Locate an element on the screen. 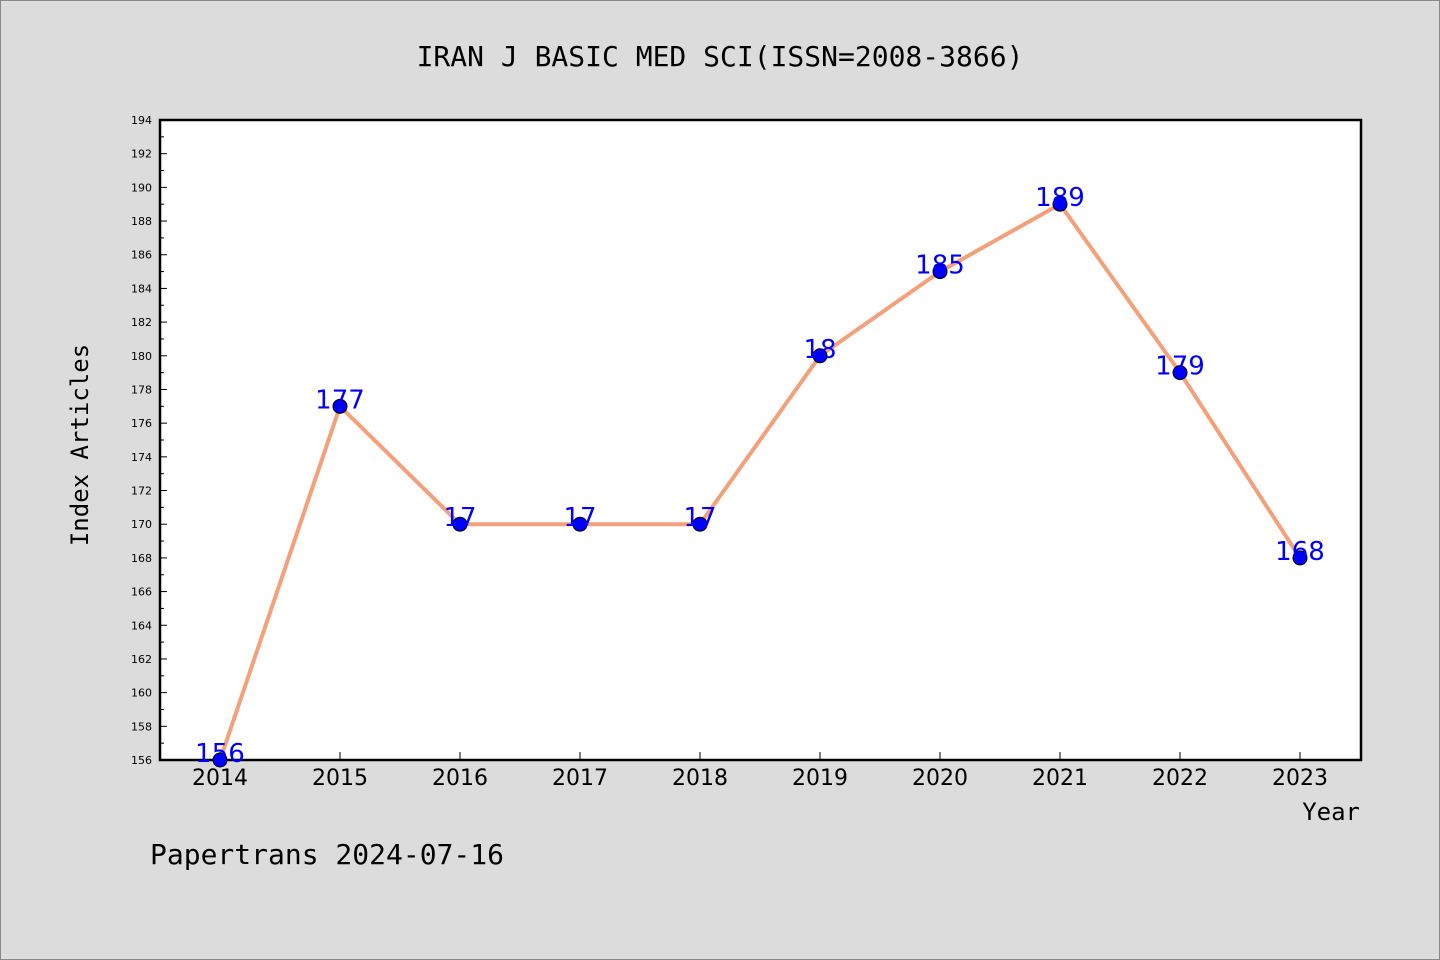  y-tick-label: 178 is located at coordinates (141, 389).